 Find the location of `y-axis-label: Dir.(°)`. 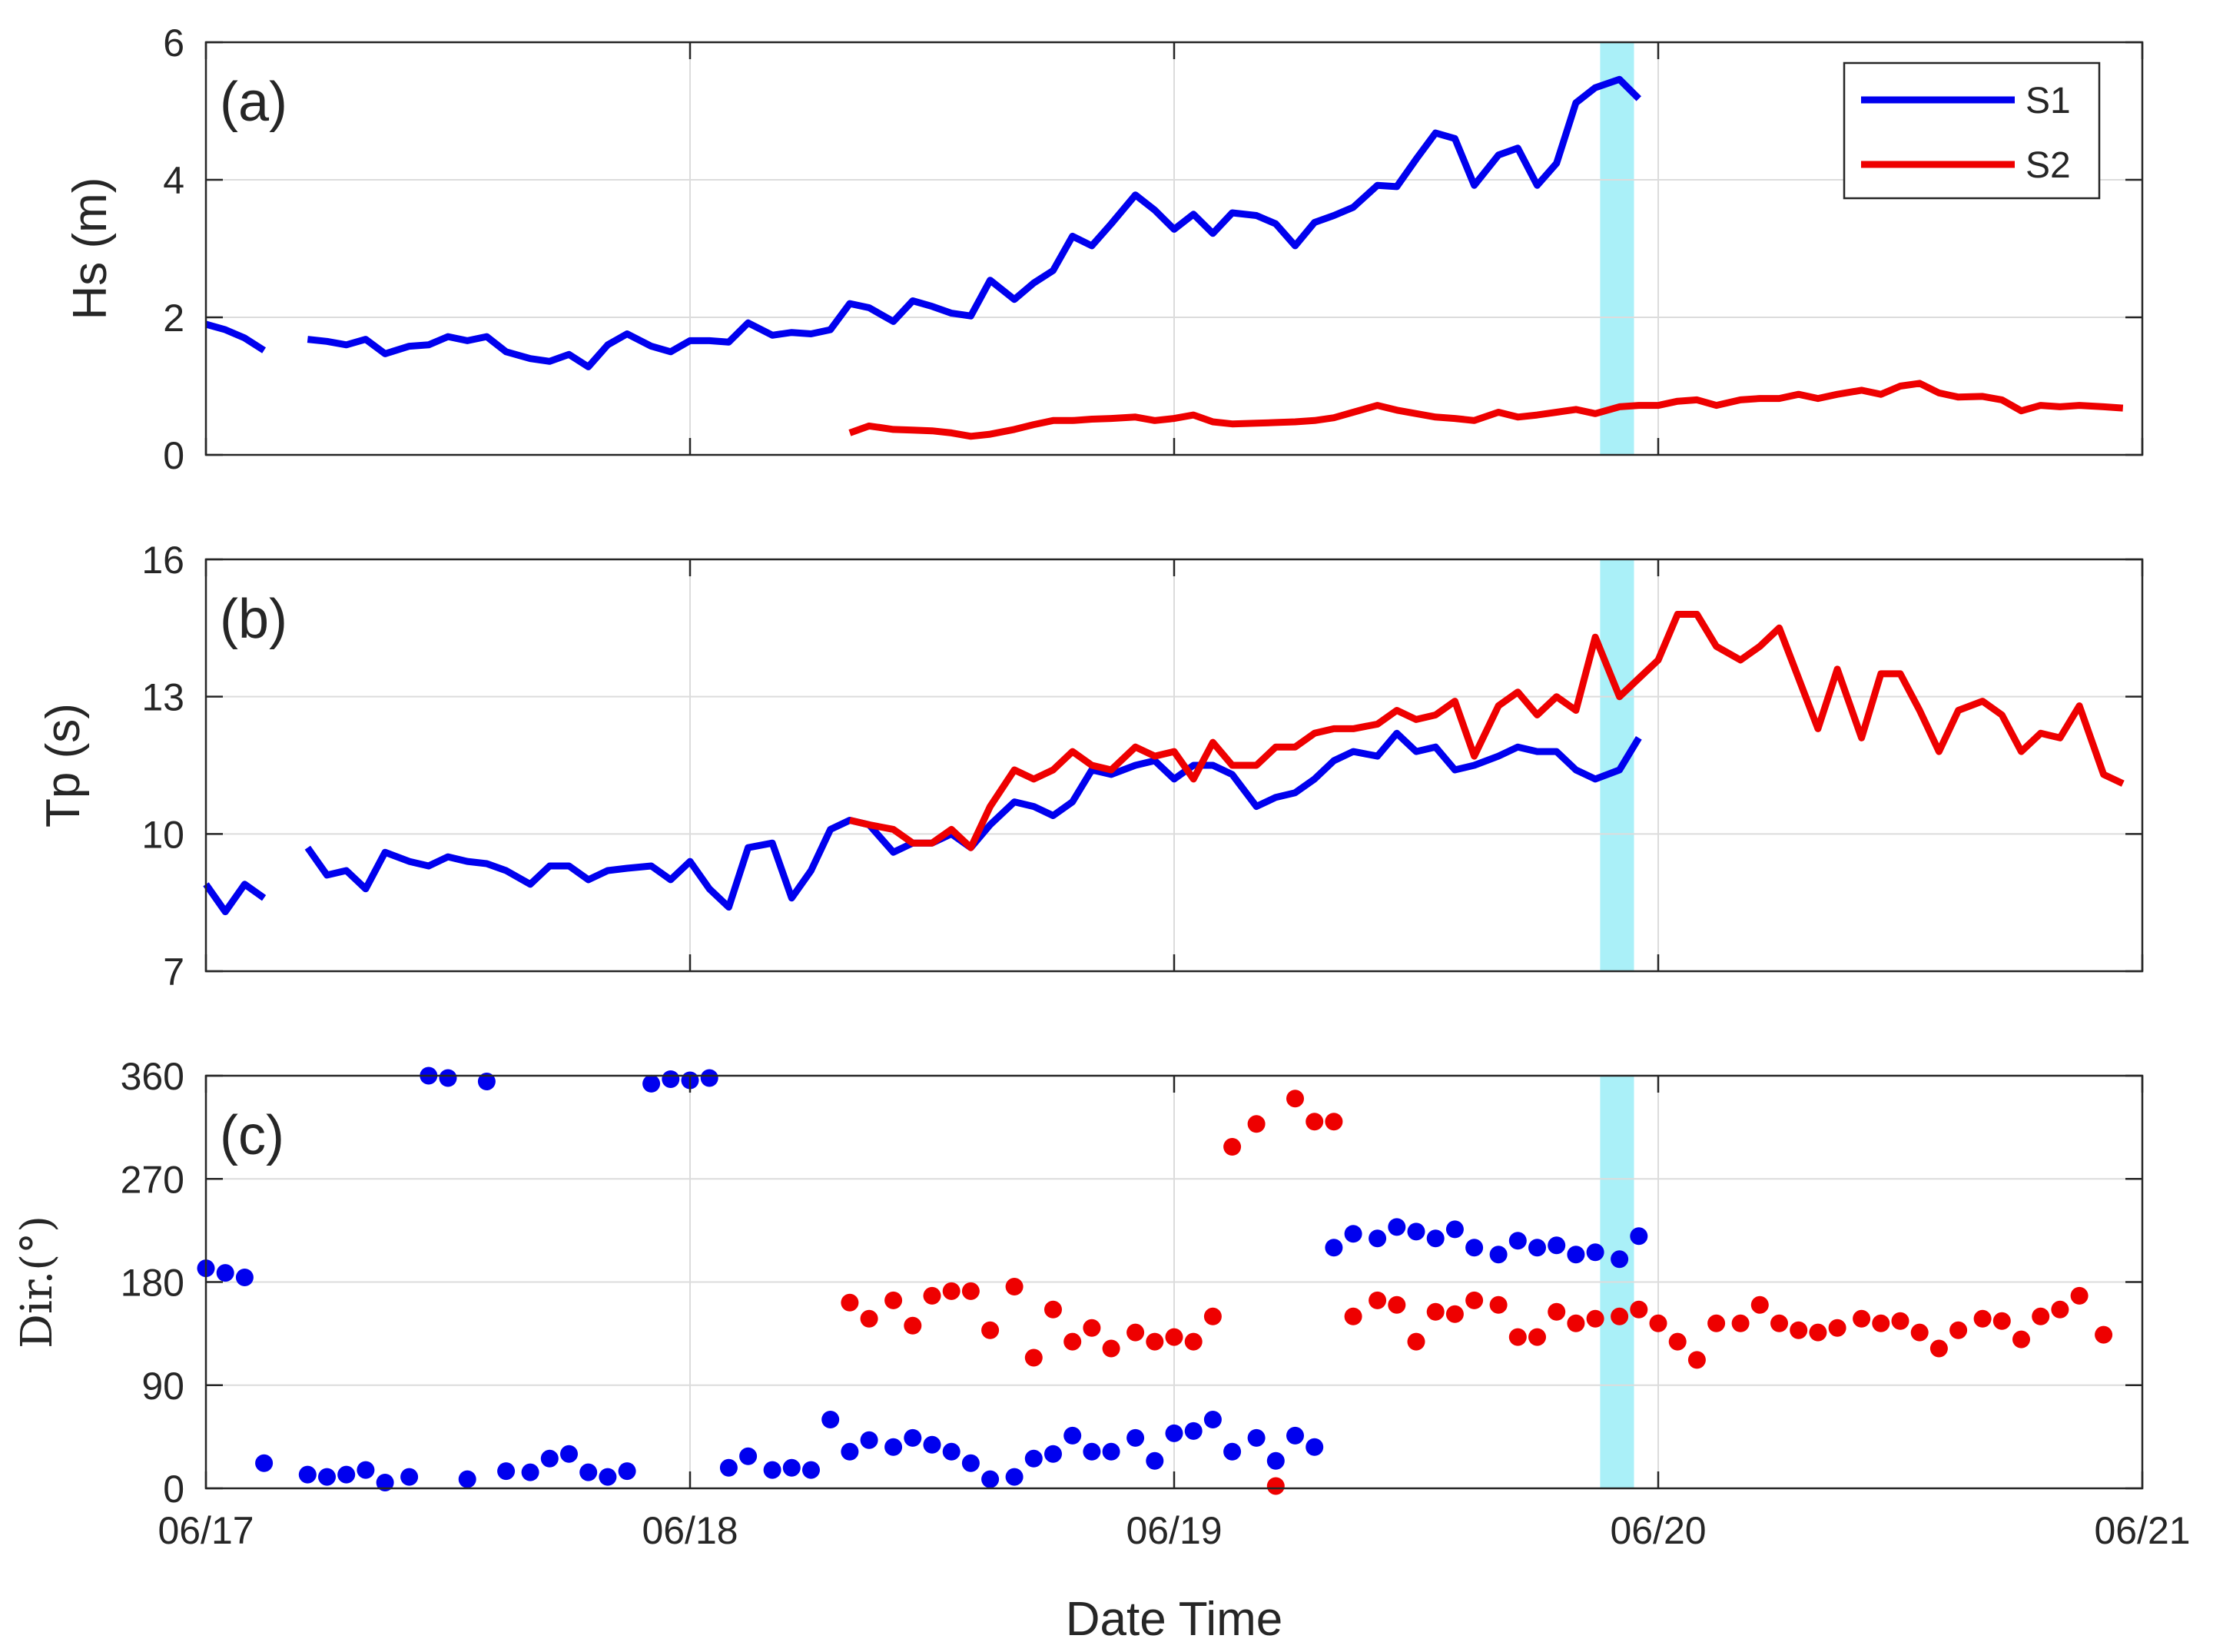

y-axis-label: Dir.(°) is located at coordinates (37, 1282).